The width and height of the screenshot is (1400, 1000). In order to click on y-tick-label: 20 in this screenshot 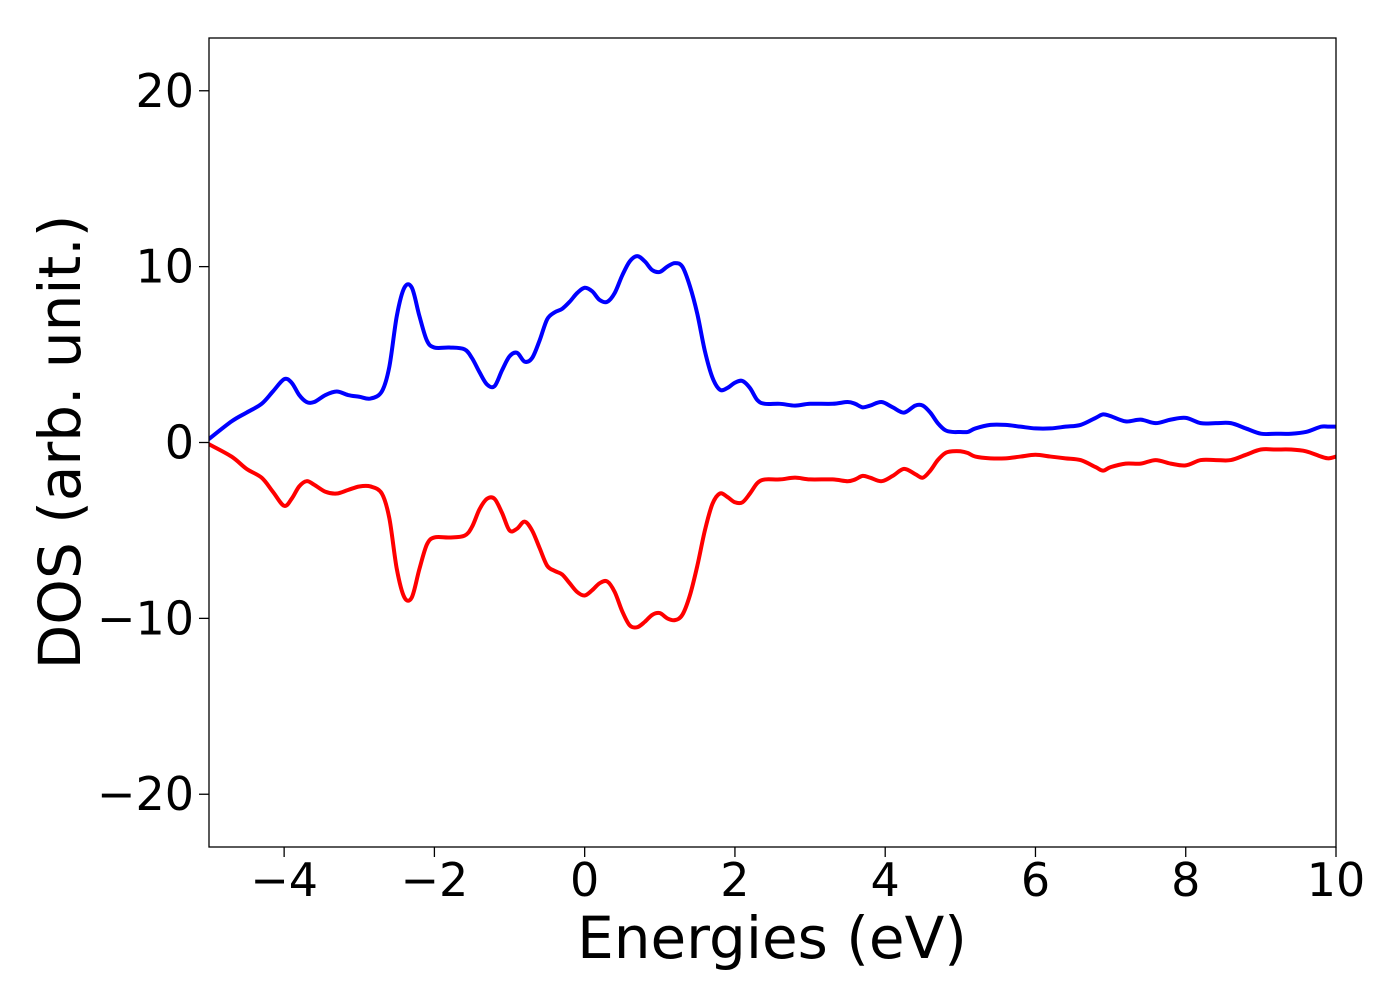, I will do `click(164, 91)`.